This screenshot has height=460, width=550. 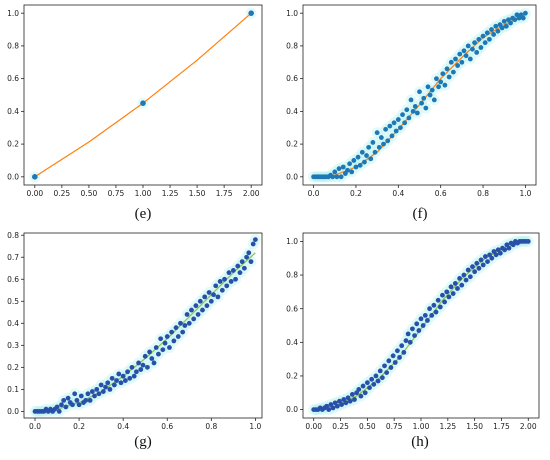 What do you see at coordinates (13, 389) in the screenshot?
I see `y-tick-label: 0.1` at bounding box center [13, 389].